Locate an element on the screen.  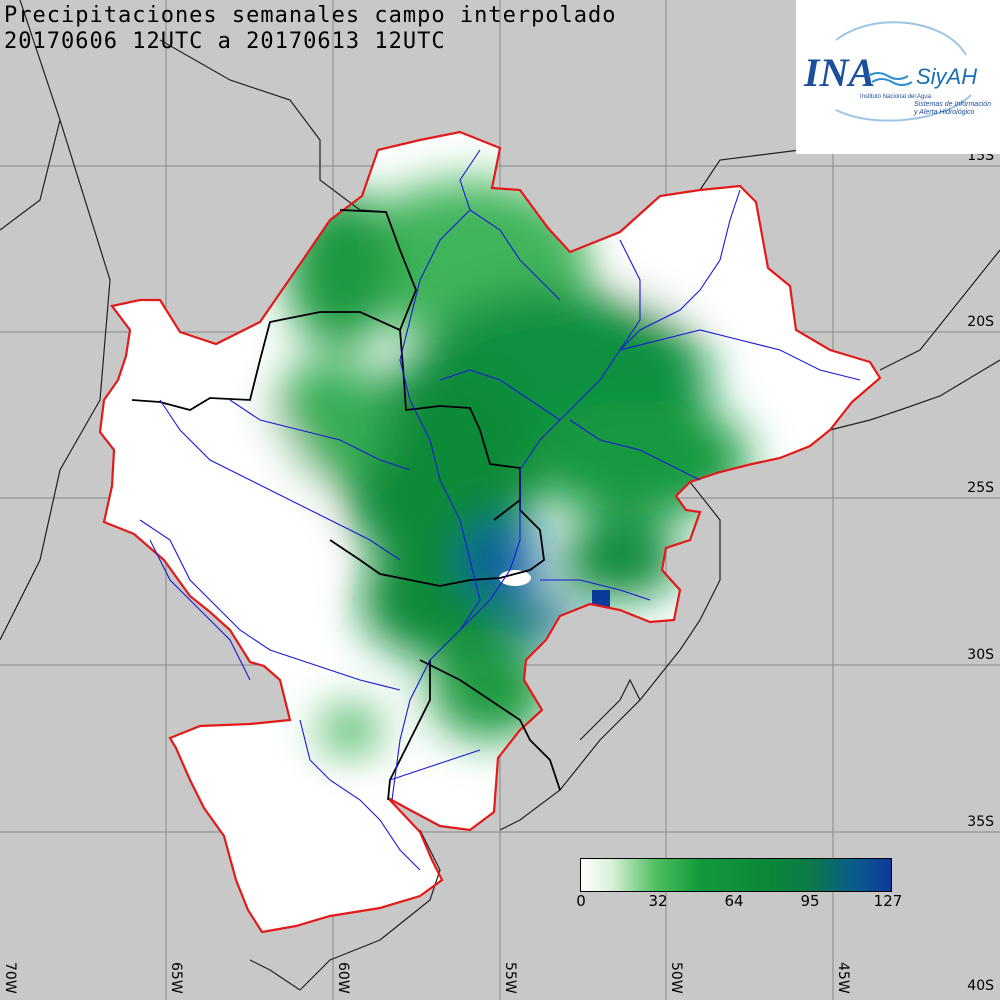
lat-label-30s: 30S is located at coordinates (980, 655).